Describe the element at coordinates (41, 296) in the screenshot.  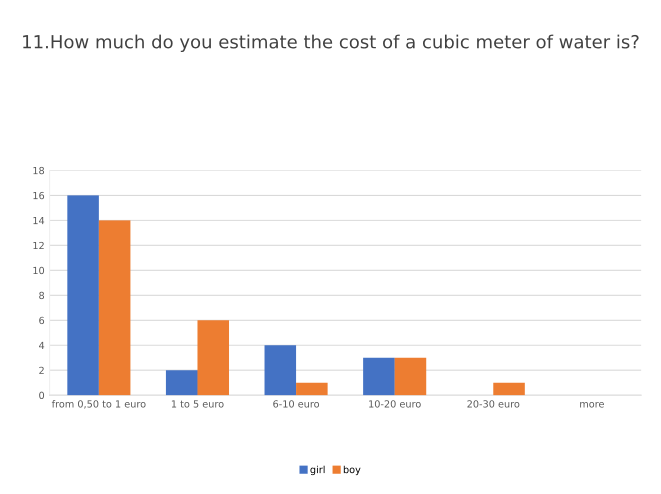
I see `y-tick-label: 8` at that location.